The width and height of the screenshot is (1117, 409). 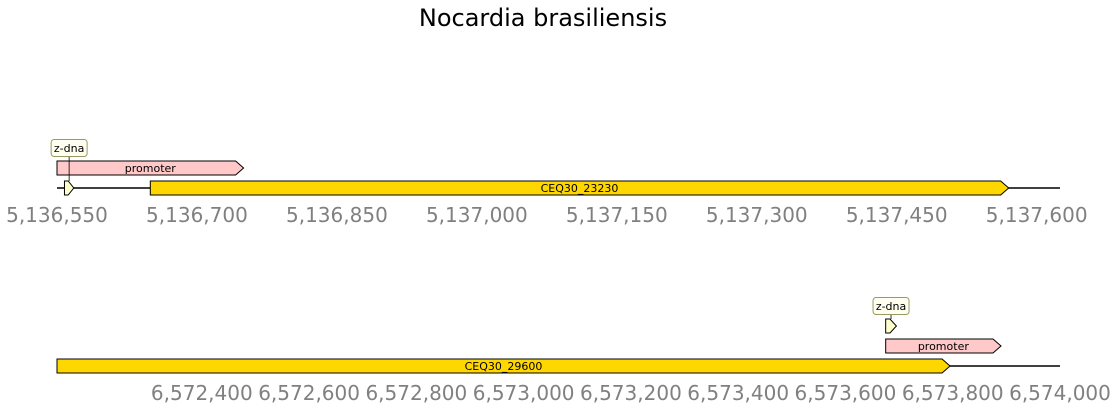 What do you see at coordinates (897, 215) in the screenshot?
I see `axis-tick-label: 5,137,450` at bounding box center [897, 215].